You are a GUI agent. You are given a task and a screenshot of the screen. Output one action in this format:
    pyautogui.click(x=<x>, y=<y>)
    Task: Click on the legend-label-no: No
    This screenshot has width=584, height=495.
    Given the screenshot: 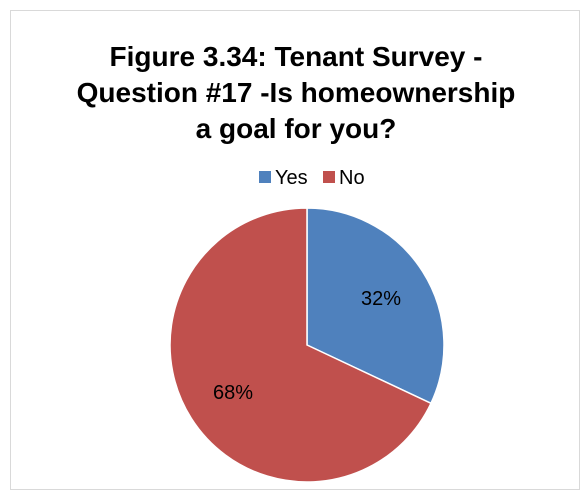 What is the action you would take?
    pyautogui.click(x=352, y=178)
    